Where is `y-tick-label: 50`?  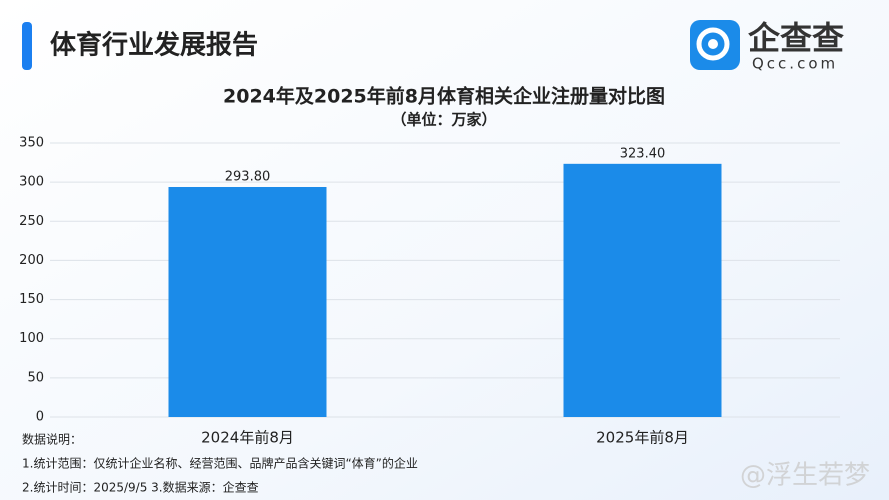
y-tick-label: 50 is located at coordinates (35, 377).